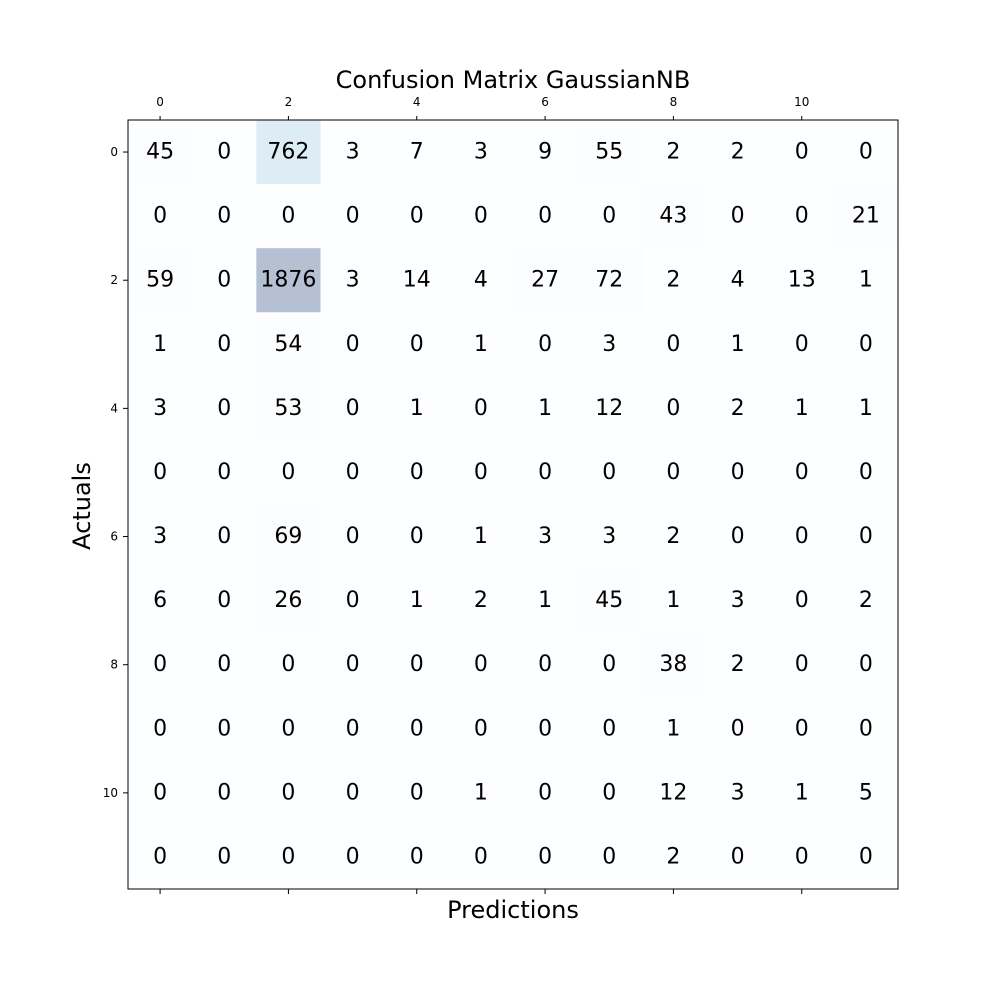 This screenshot has height=1005, width=1000. Describe the element at coordinates (114, 665) in the screenshot. I see `y-tick-label: 8` at that location.